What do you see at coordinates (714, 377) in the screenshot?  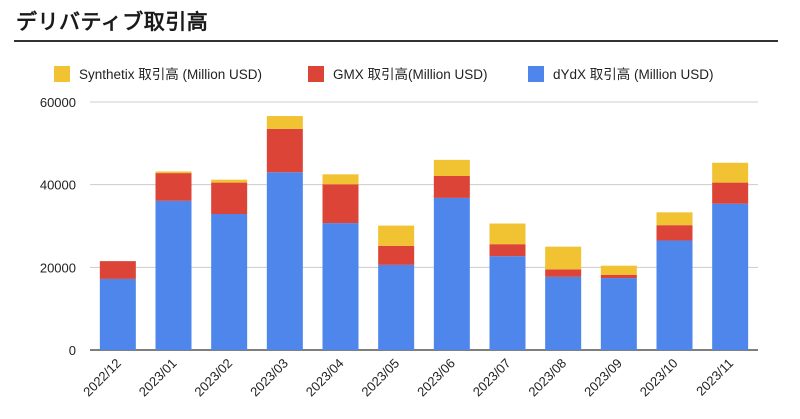 I see `x-tick-label: 2023/11` at bounding box center [714, 377].